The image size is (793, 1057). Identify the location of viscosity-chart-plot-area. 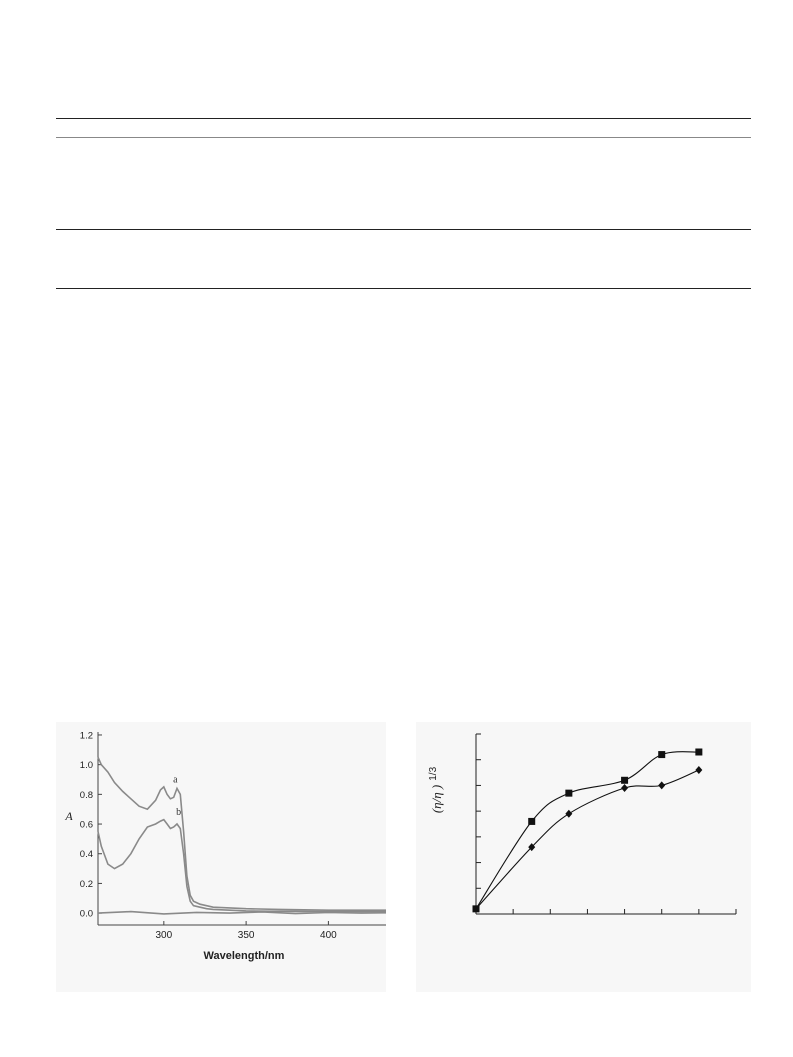
(587, 830).